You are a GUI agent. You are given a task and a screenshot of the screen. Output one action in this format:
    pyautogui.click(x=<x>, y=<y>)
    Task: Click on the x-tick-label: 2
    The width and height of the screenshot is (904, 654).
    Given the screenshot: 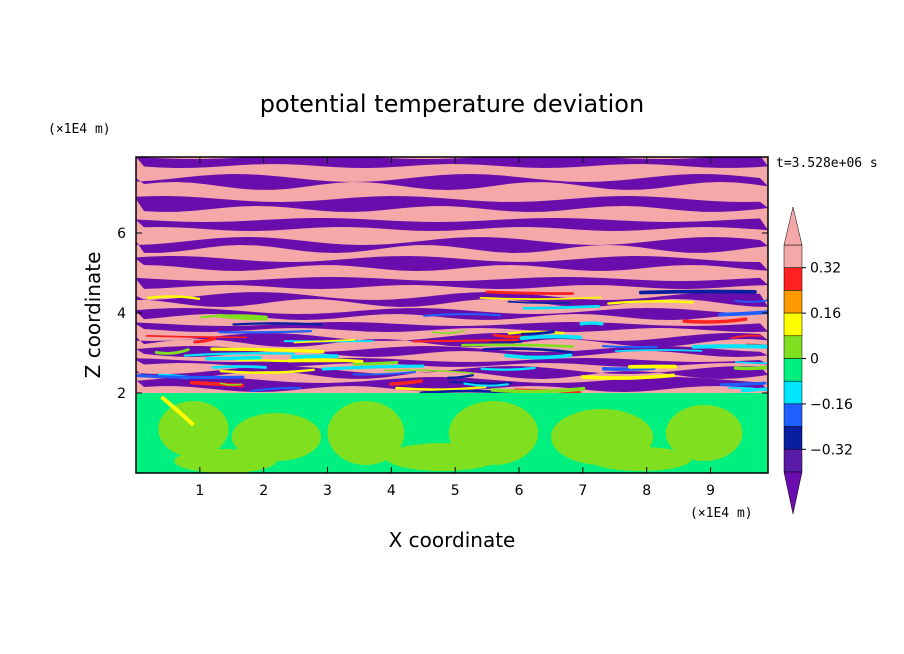 What is the action you would take?
    pyautogui.click(x=263, y=491)
    